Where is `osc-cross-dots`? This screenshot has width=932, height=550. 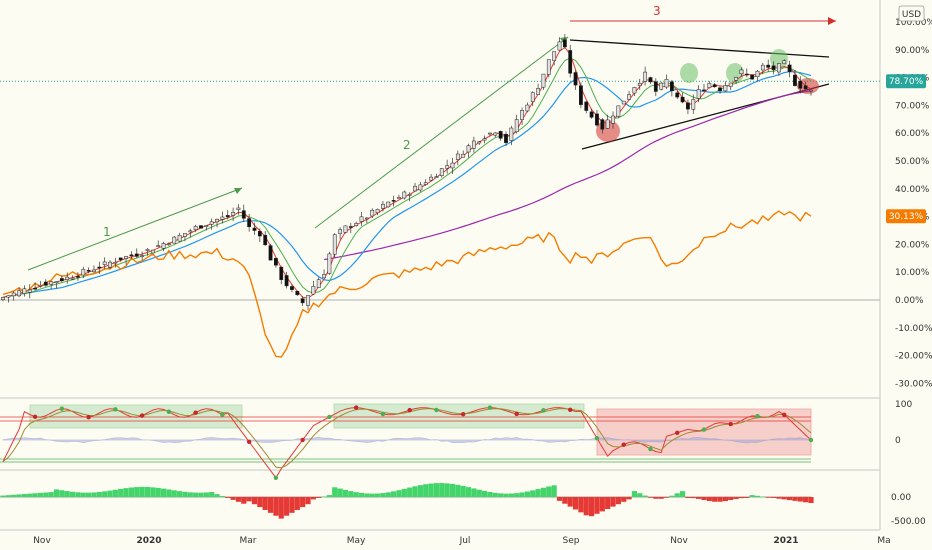
osc-cross-dots is located at coordinates (423, 442).